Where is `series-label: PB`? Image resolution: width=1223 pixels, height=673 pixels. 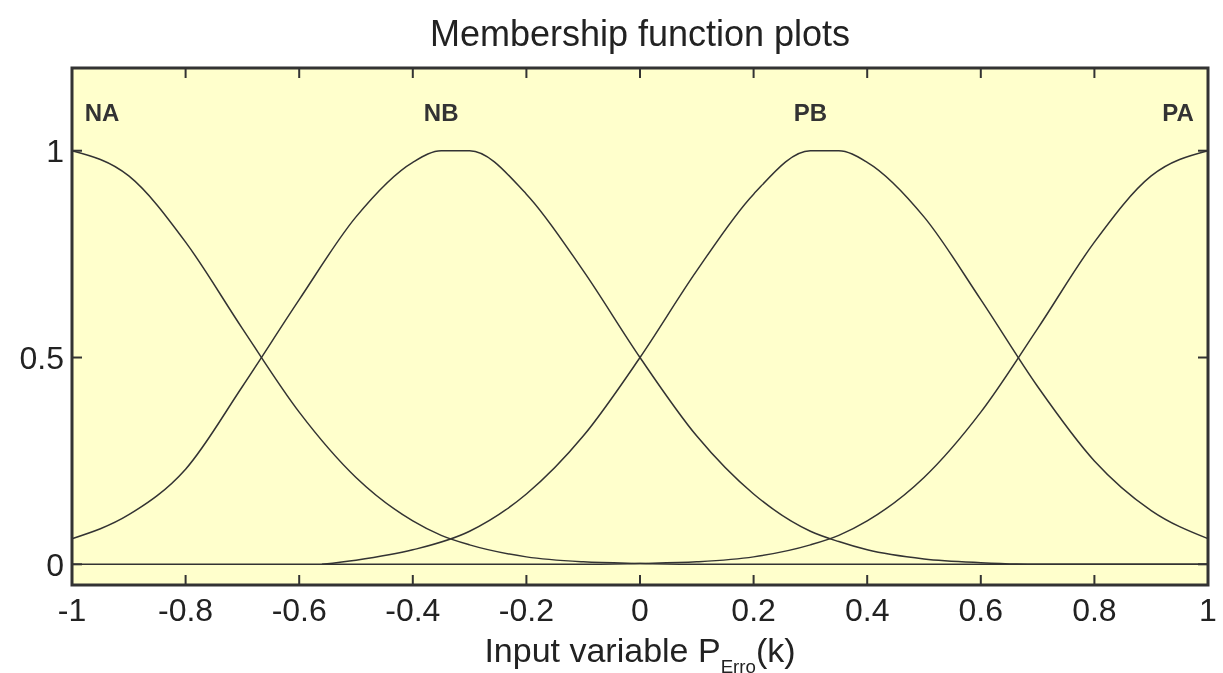
series-label: PB is located at coordinates (810, 112).